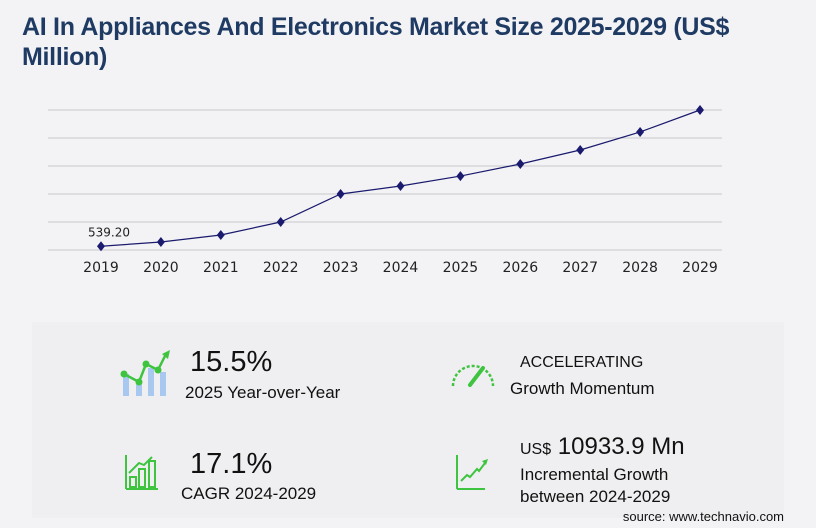 The image size is (816, 528). Describe the element at coordinates (231, 362) in the screenshot. I see `yoy-value: 15.5%` at that location.